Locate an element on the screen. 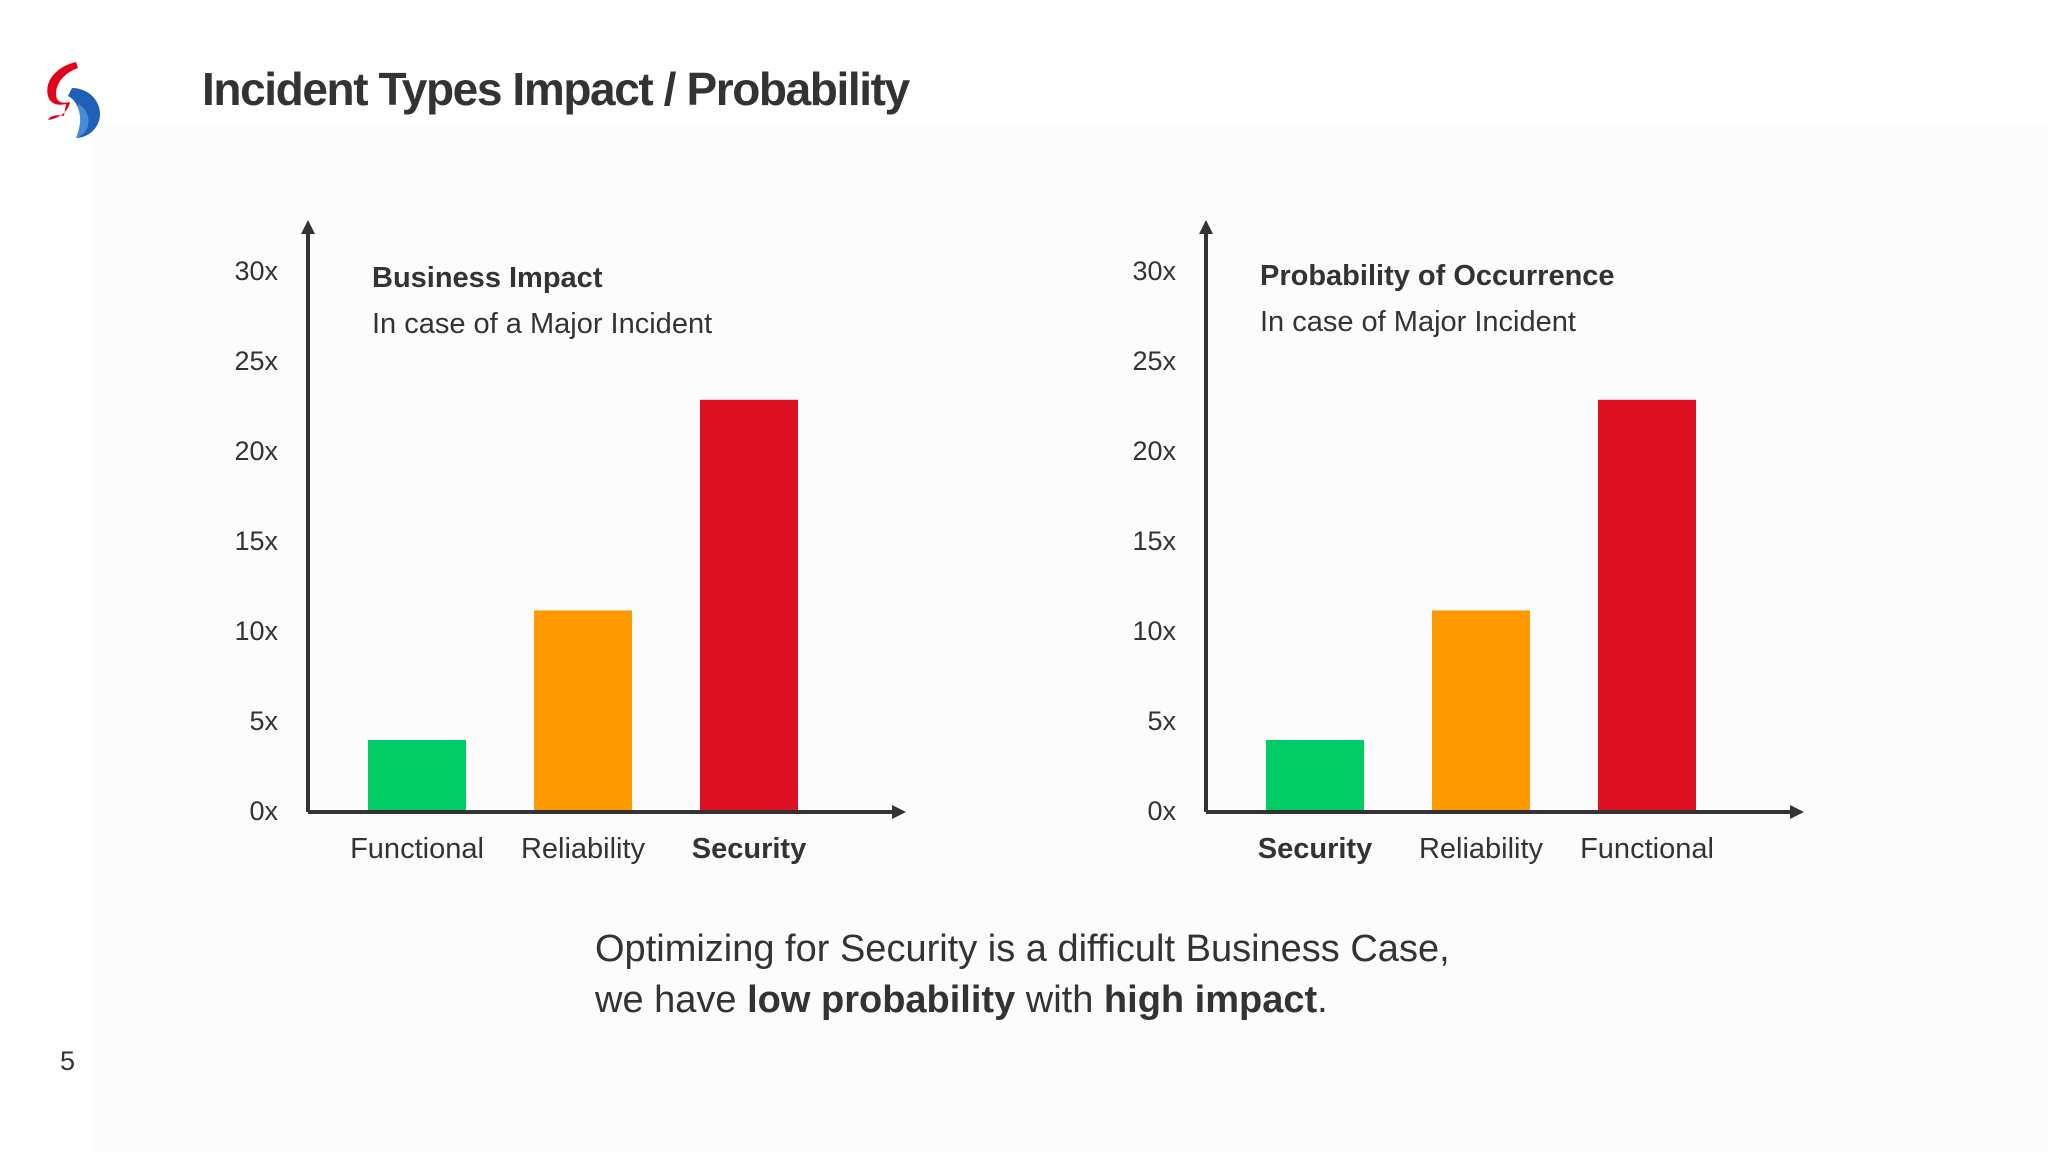  footer-text-part: we have is located at coordinates (671, 1000).